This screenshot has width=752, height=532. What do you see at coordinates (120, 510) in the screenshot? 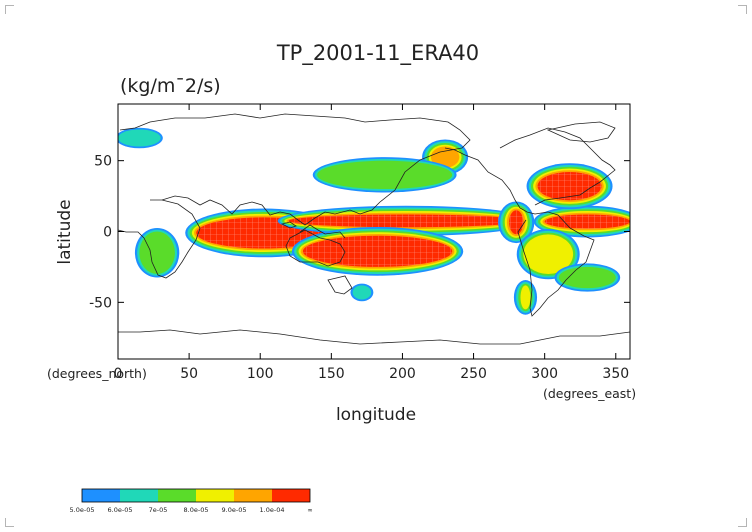
I see `colorbar-level-label: 6.0e-05` at bounding box center [120, 510].